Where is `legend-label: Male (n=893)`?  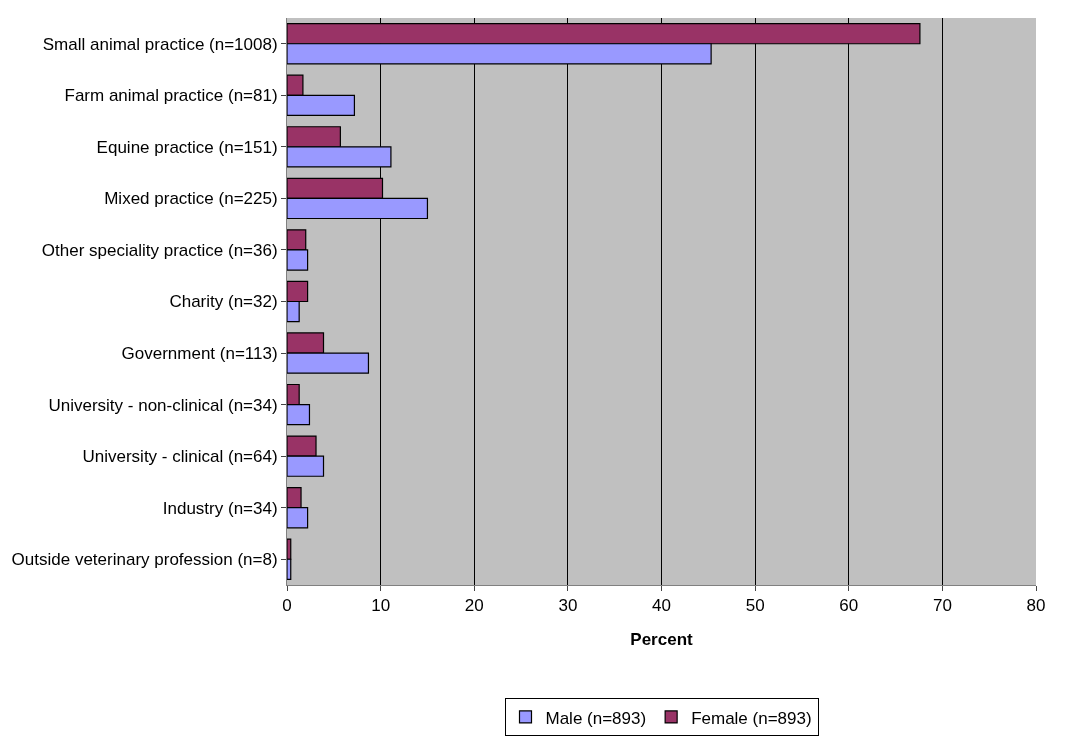 legend-label: Male (n=893) is located at coordinates (596, 718).